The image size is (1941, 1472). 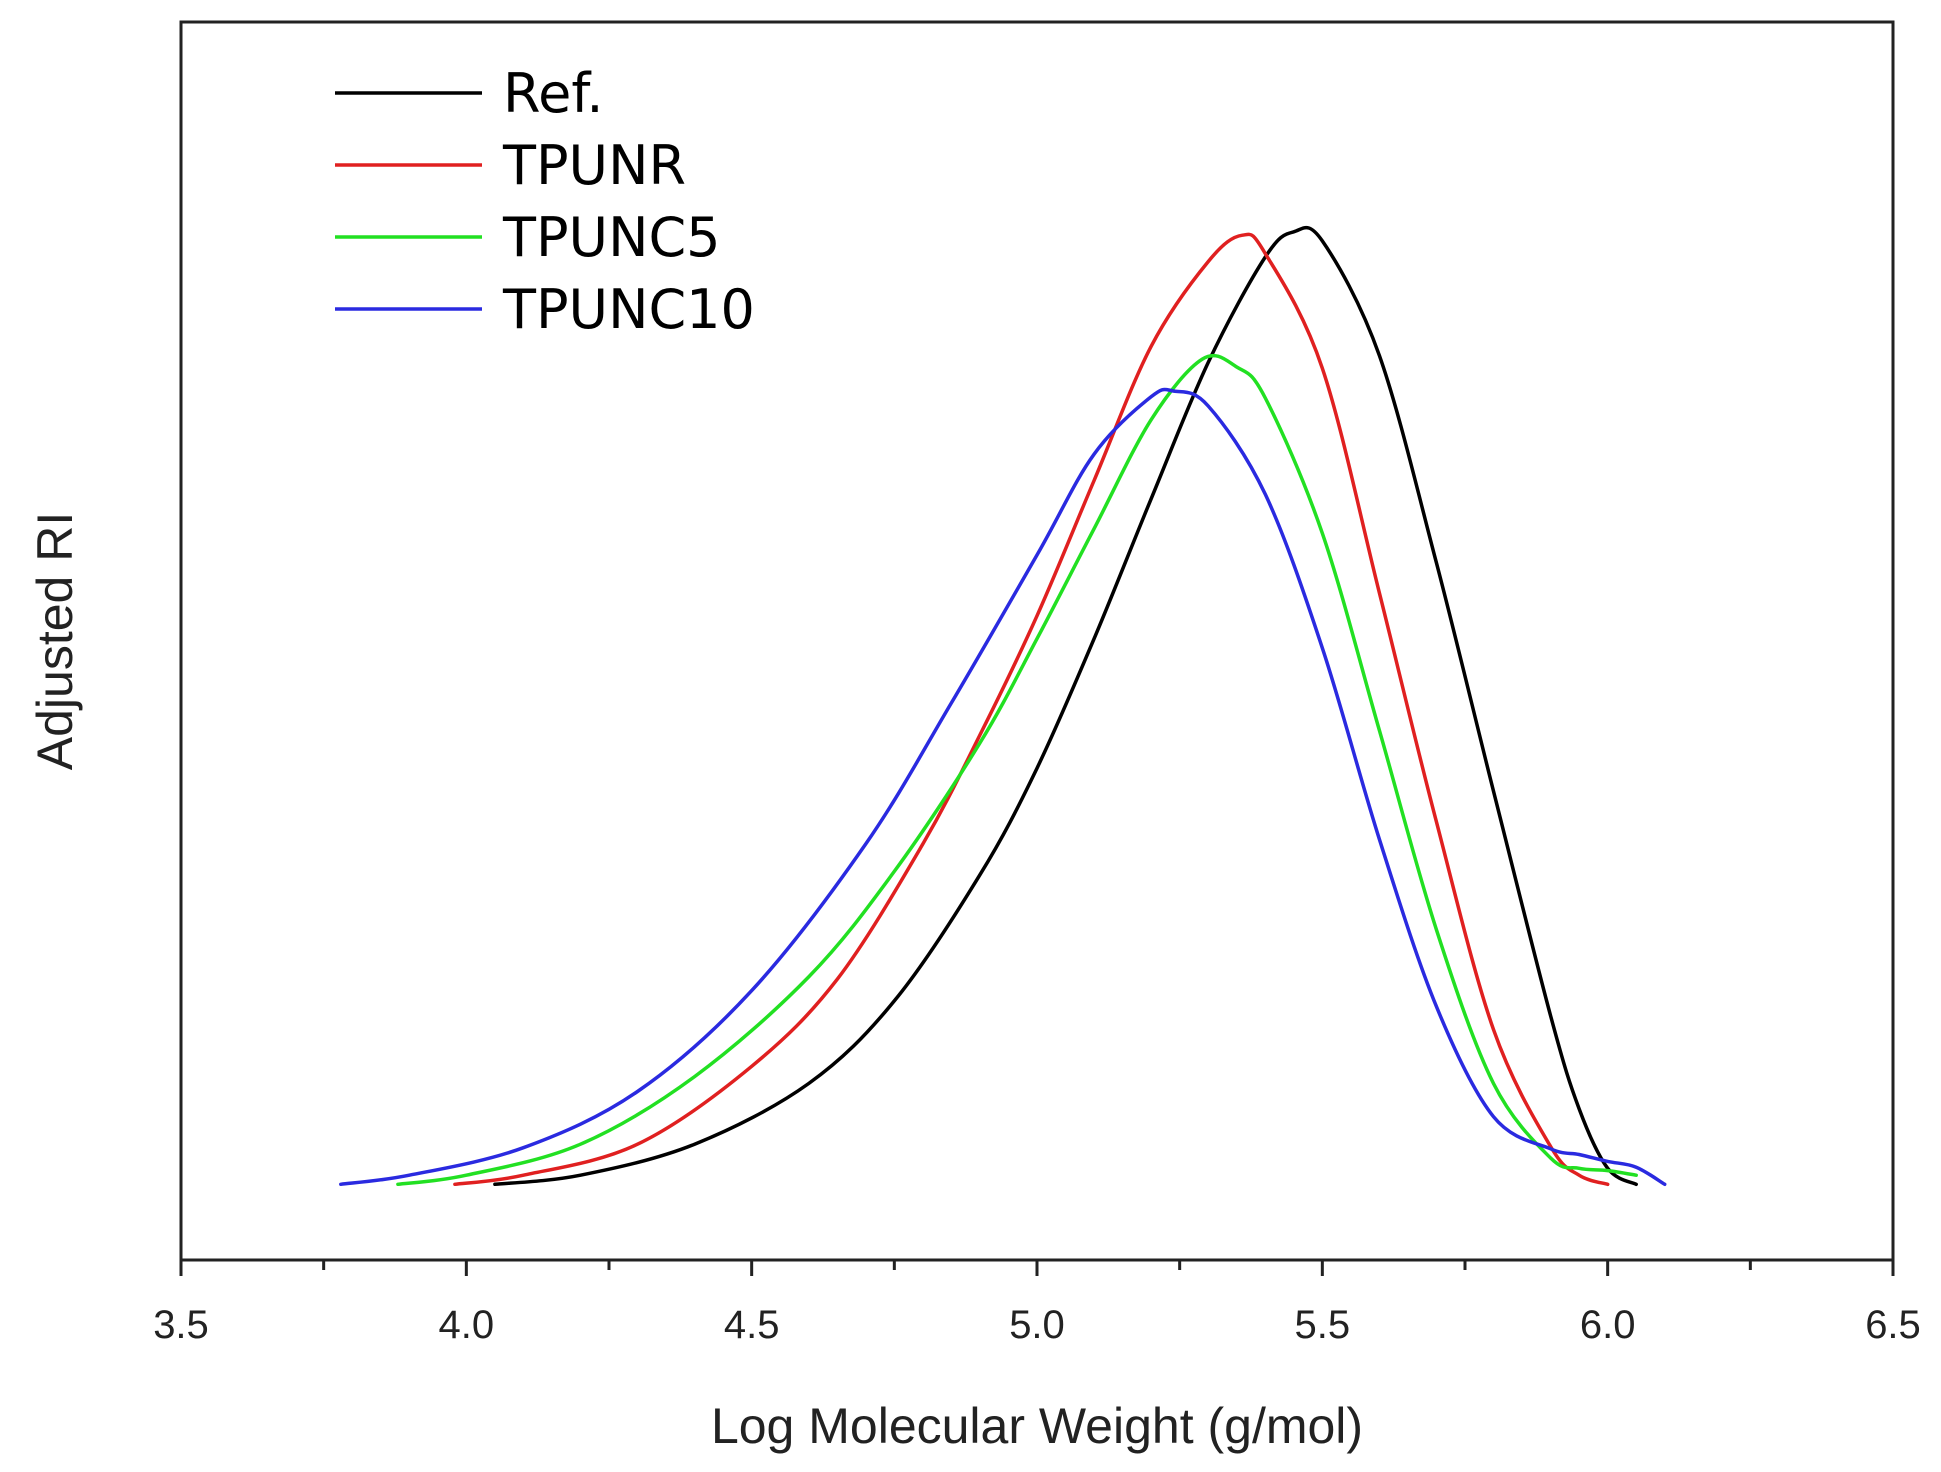 I want to click on x-axis-tick-labels: 3.5 4.0 4.5 5.0 5.5 6.0 6.5, so click(x=1037, y=1325).